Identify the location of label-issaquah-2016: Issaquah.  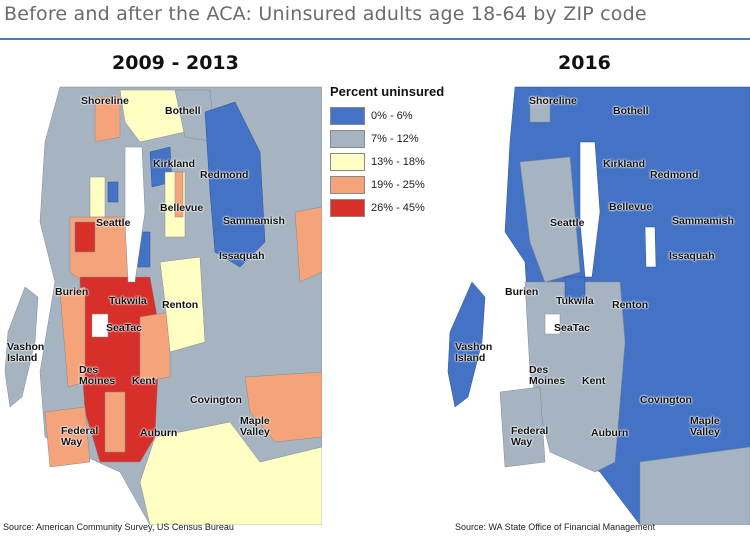
(692, 256).